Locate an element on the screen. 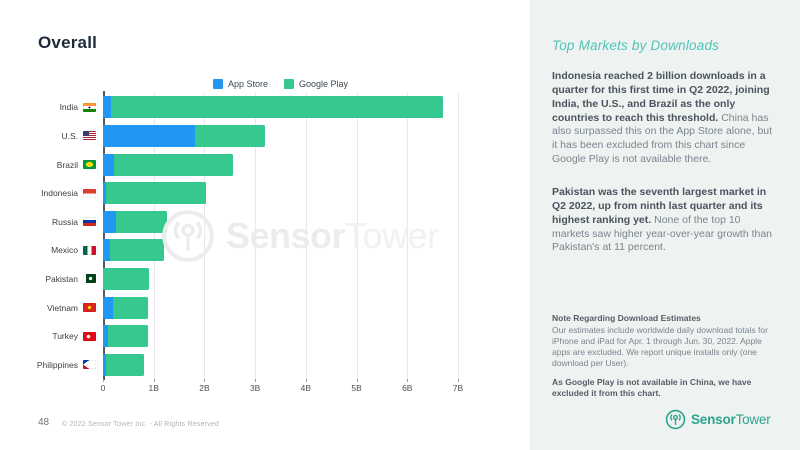  y-axis-label-pakistan: Pakistan is located at coordinates (70, 279).